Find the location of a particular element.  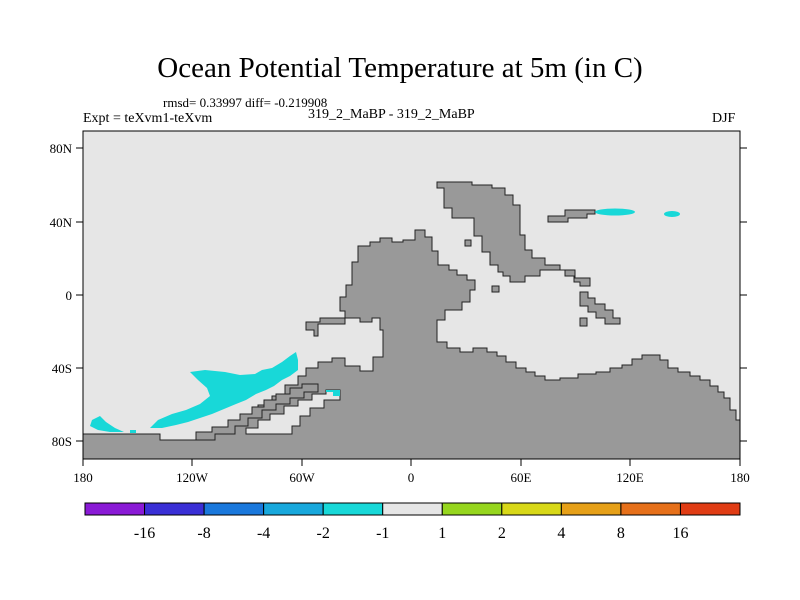

landmass-southern-ridge is located at coordinates (257, 412).